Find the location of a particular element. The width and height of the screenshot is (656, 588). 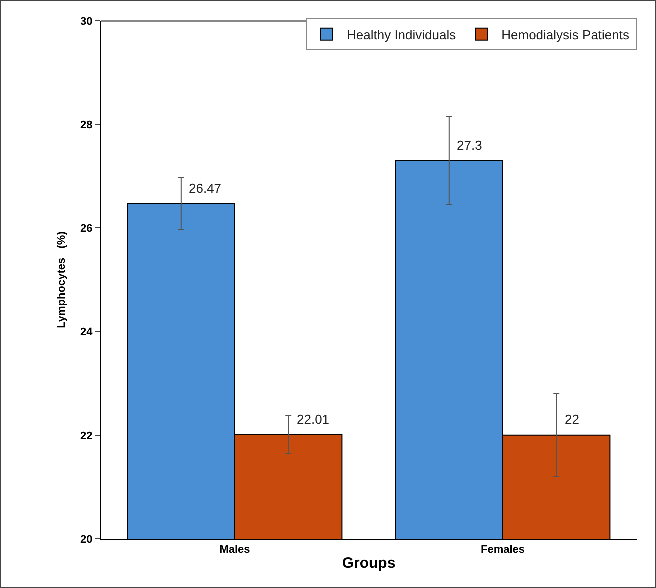

legend-label: Healthy Individuals is located at coordinates (402, 34).